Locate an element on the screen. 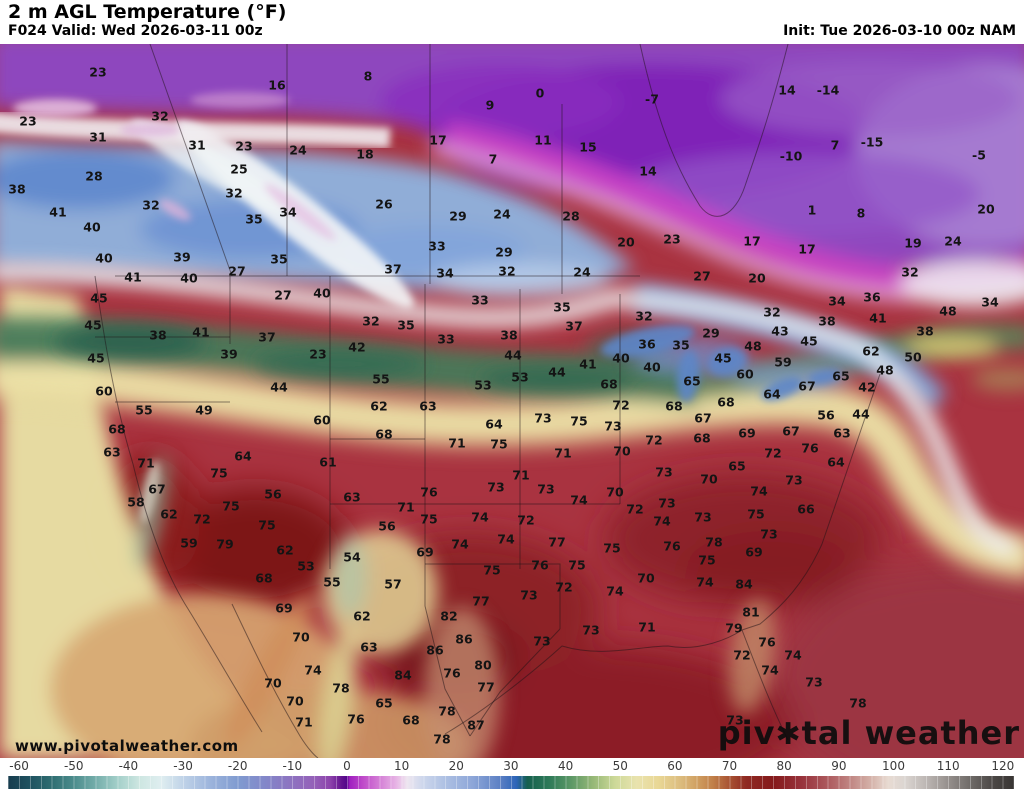 Image resolution: width=1024 pixels, height=791 pixels. temp-label: 59 is located at coordinates (189, 543).